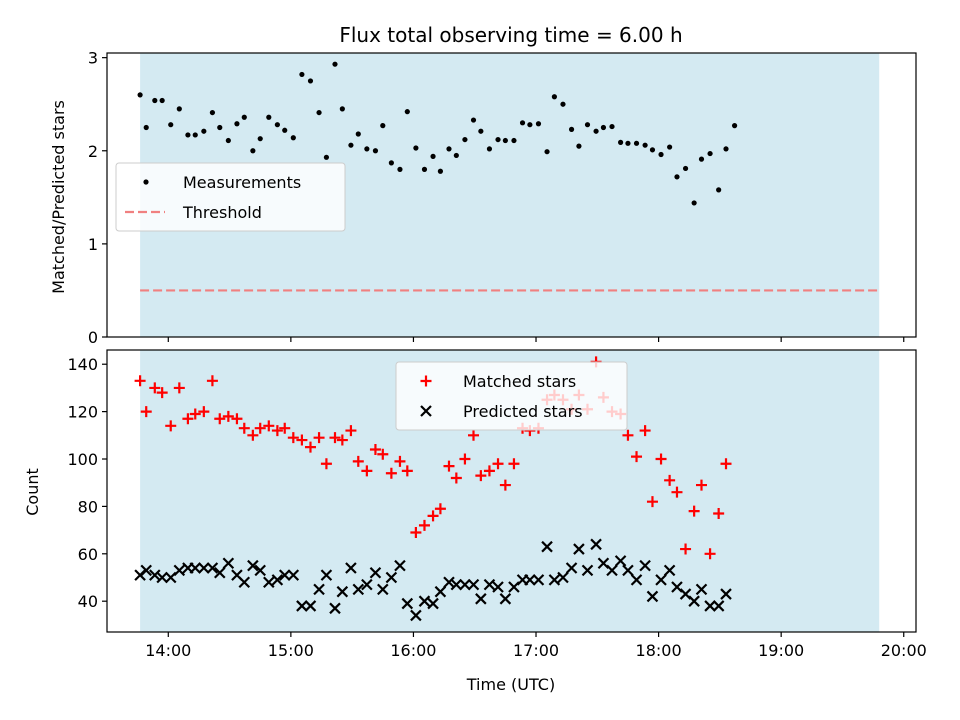 Image resolution: width=960 pixels, height=720 pixels. Describe the element at coordinates (413, 650) in the screenshot. I see `x-tick-label: 16:00` at that location.